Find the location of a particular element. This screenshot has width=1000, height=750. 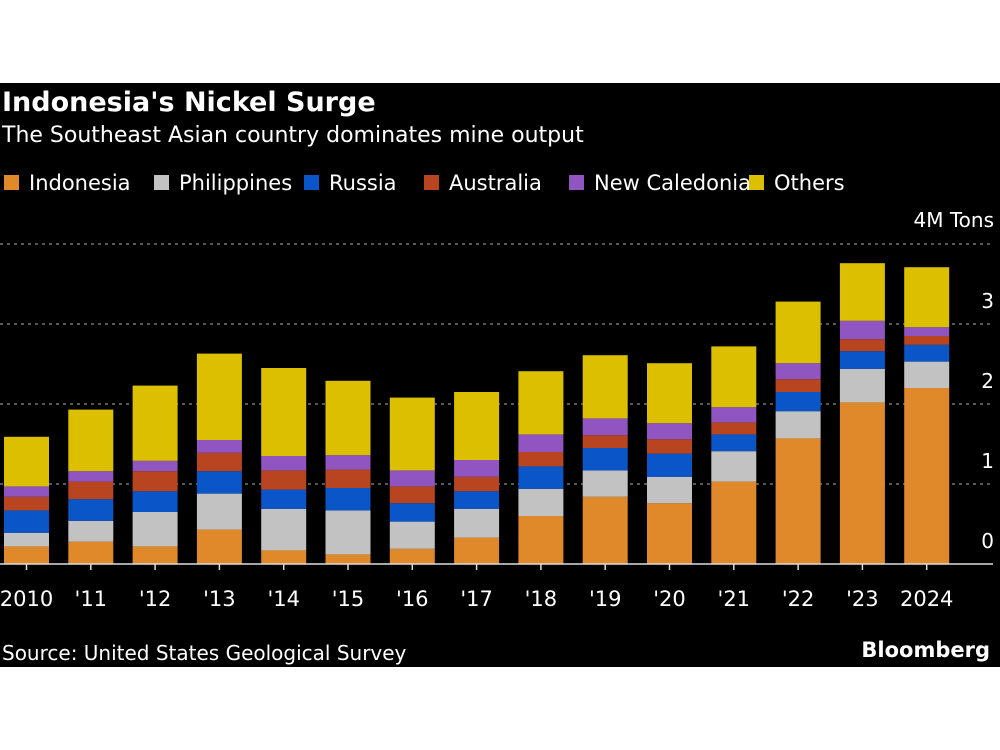

legend-item: Others is located at coordinates (797, 183).